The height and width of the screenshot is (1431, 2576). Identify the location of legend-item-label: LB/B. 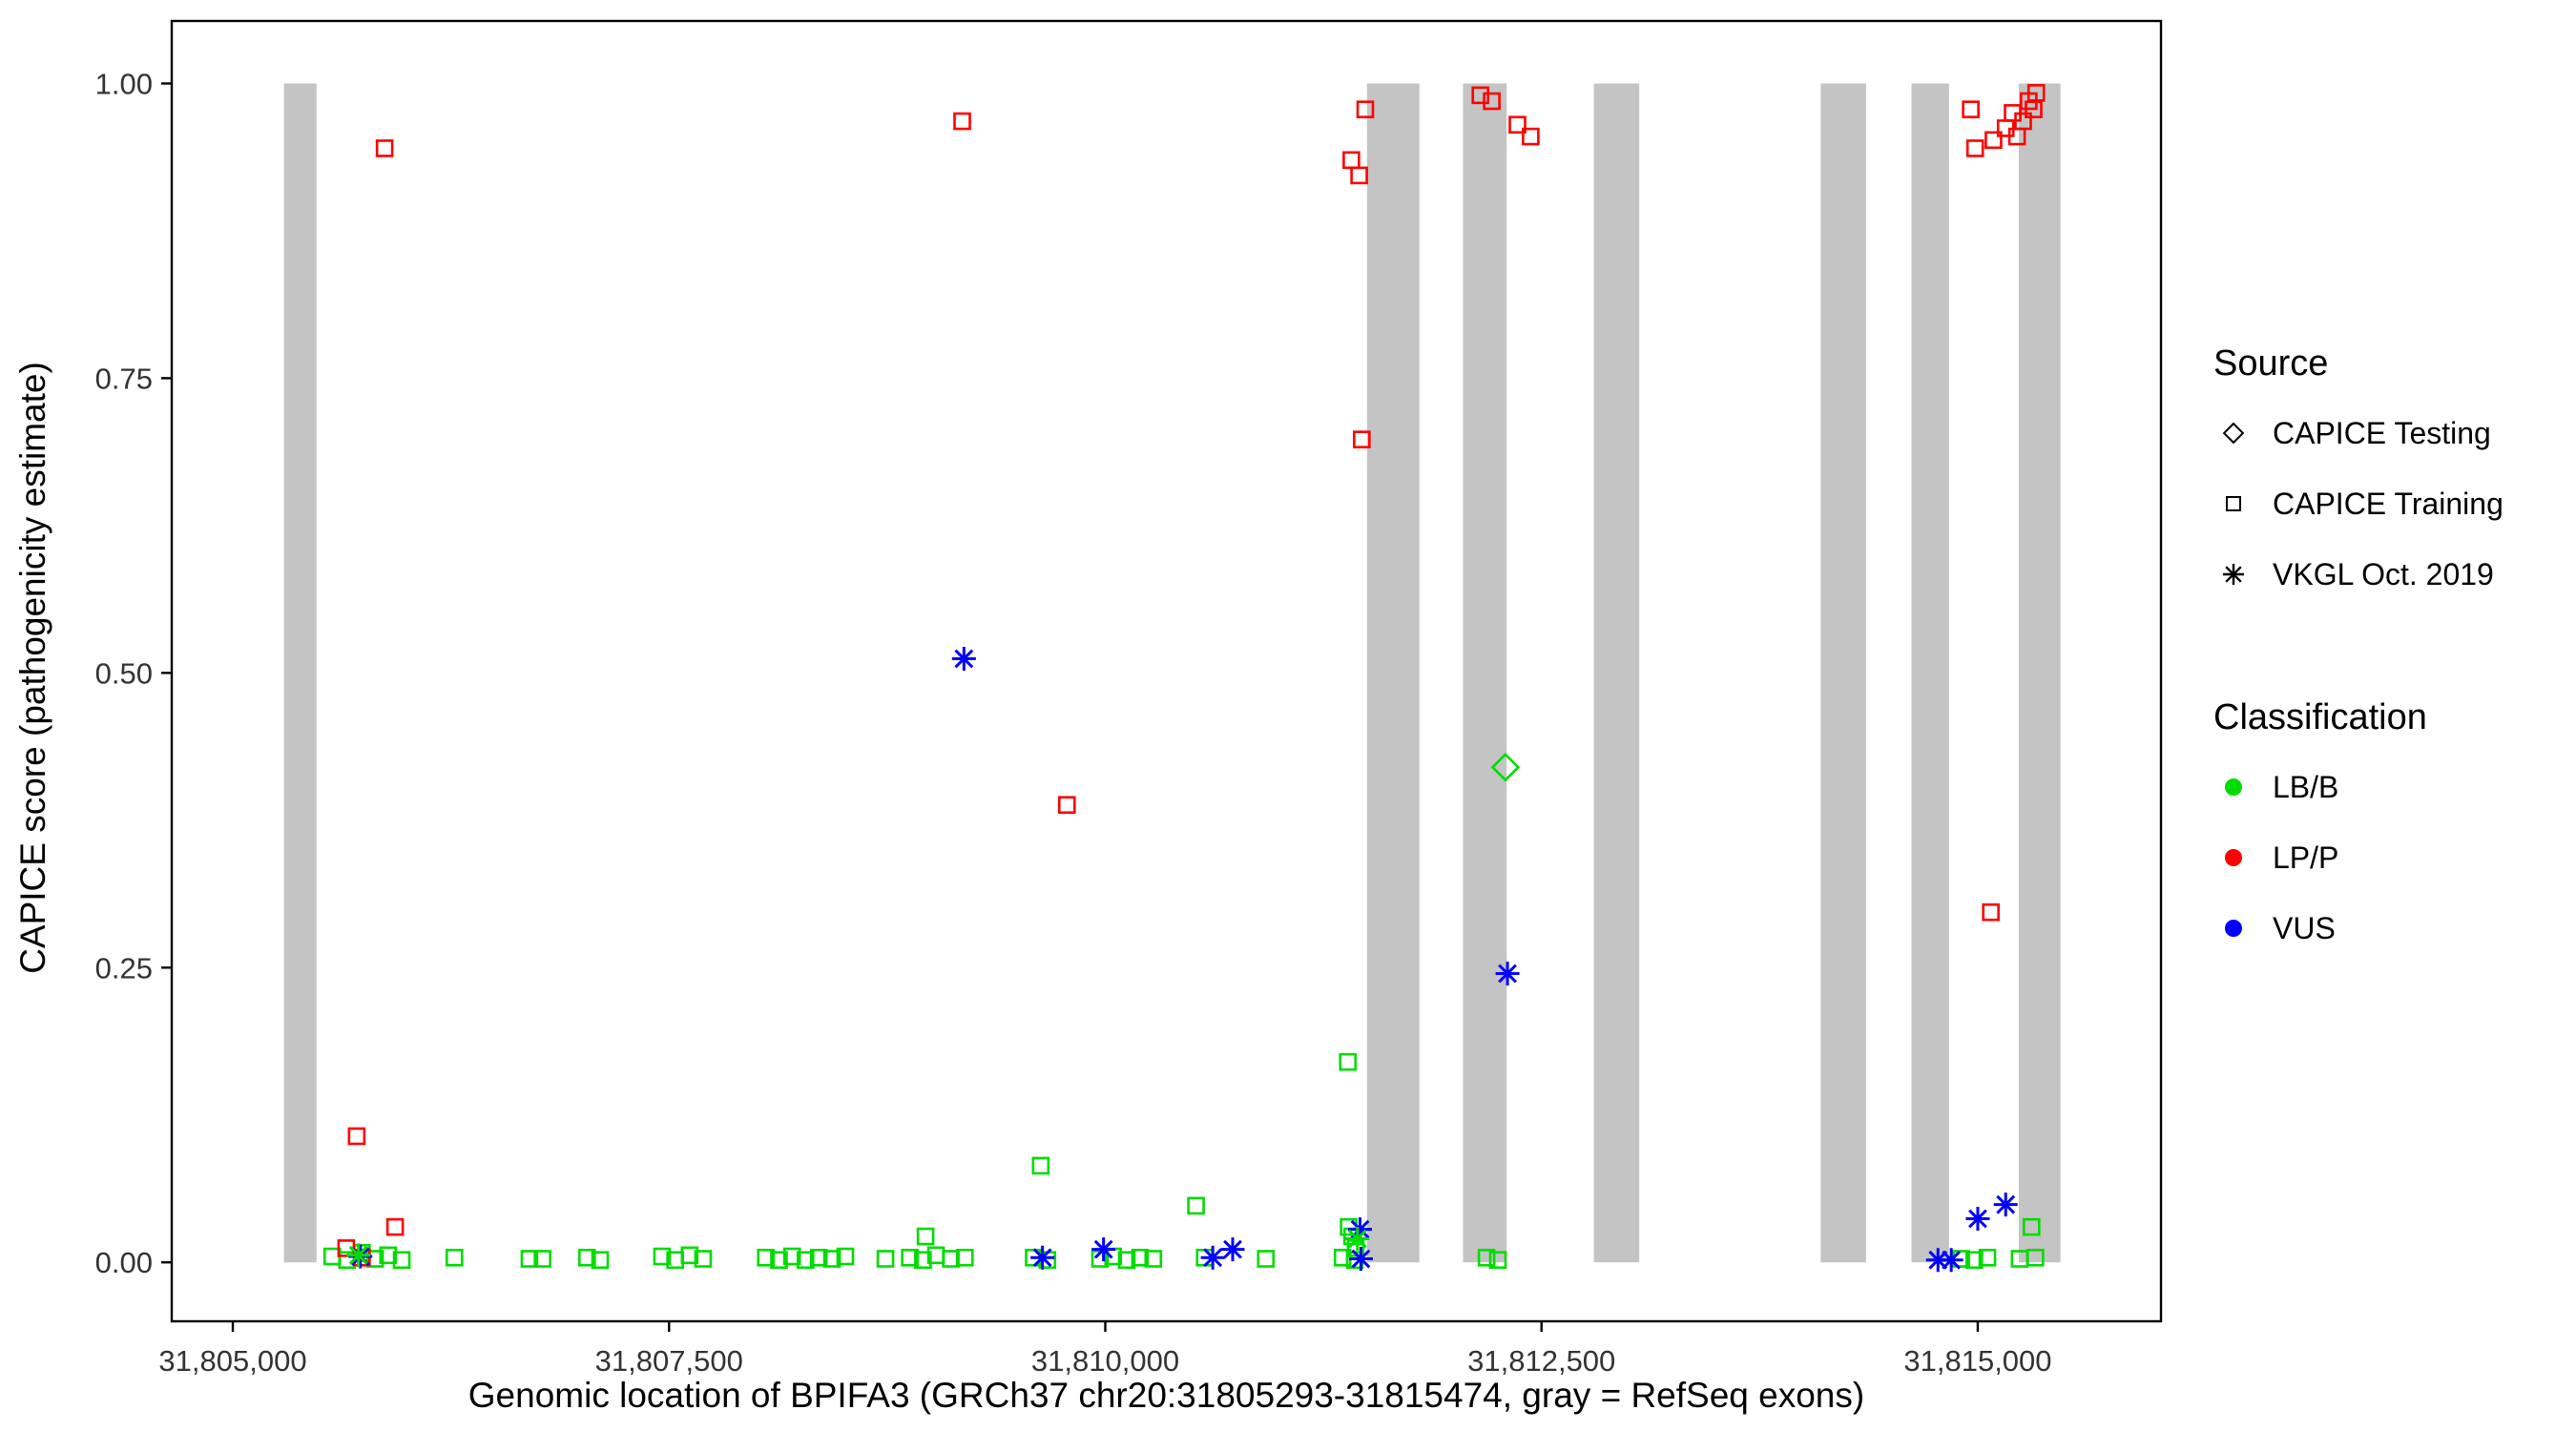
(2306, 786).